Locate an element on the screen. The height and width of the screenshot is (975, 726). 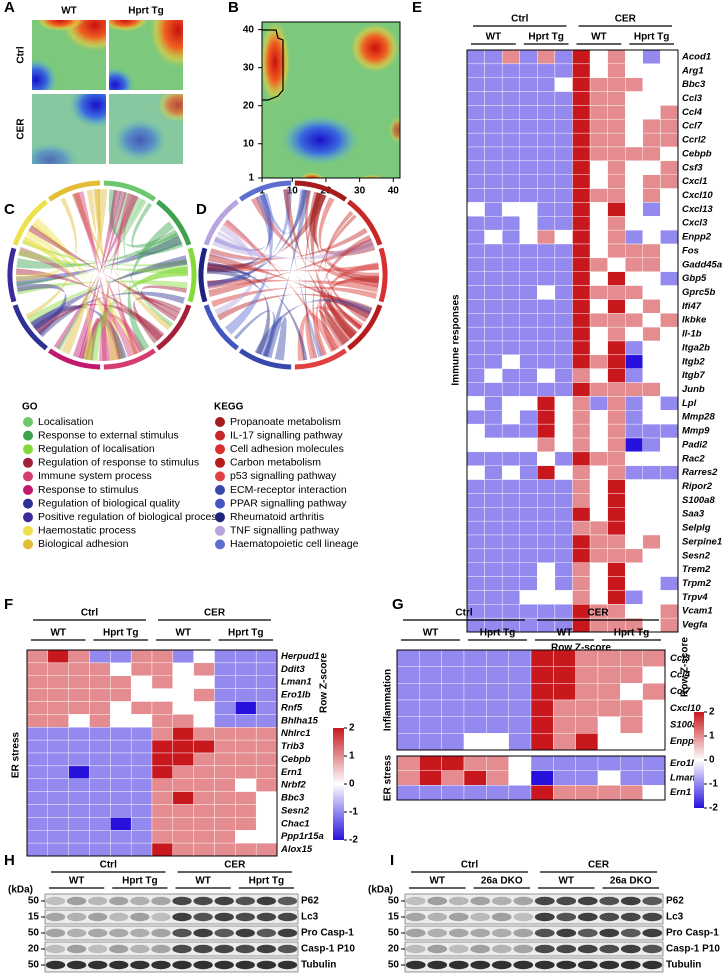
group-label: Ctrl is located at coordinates (469, 865).